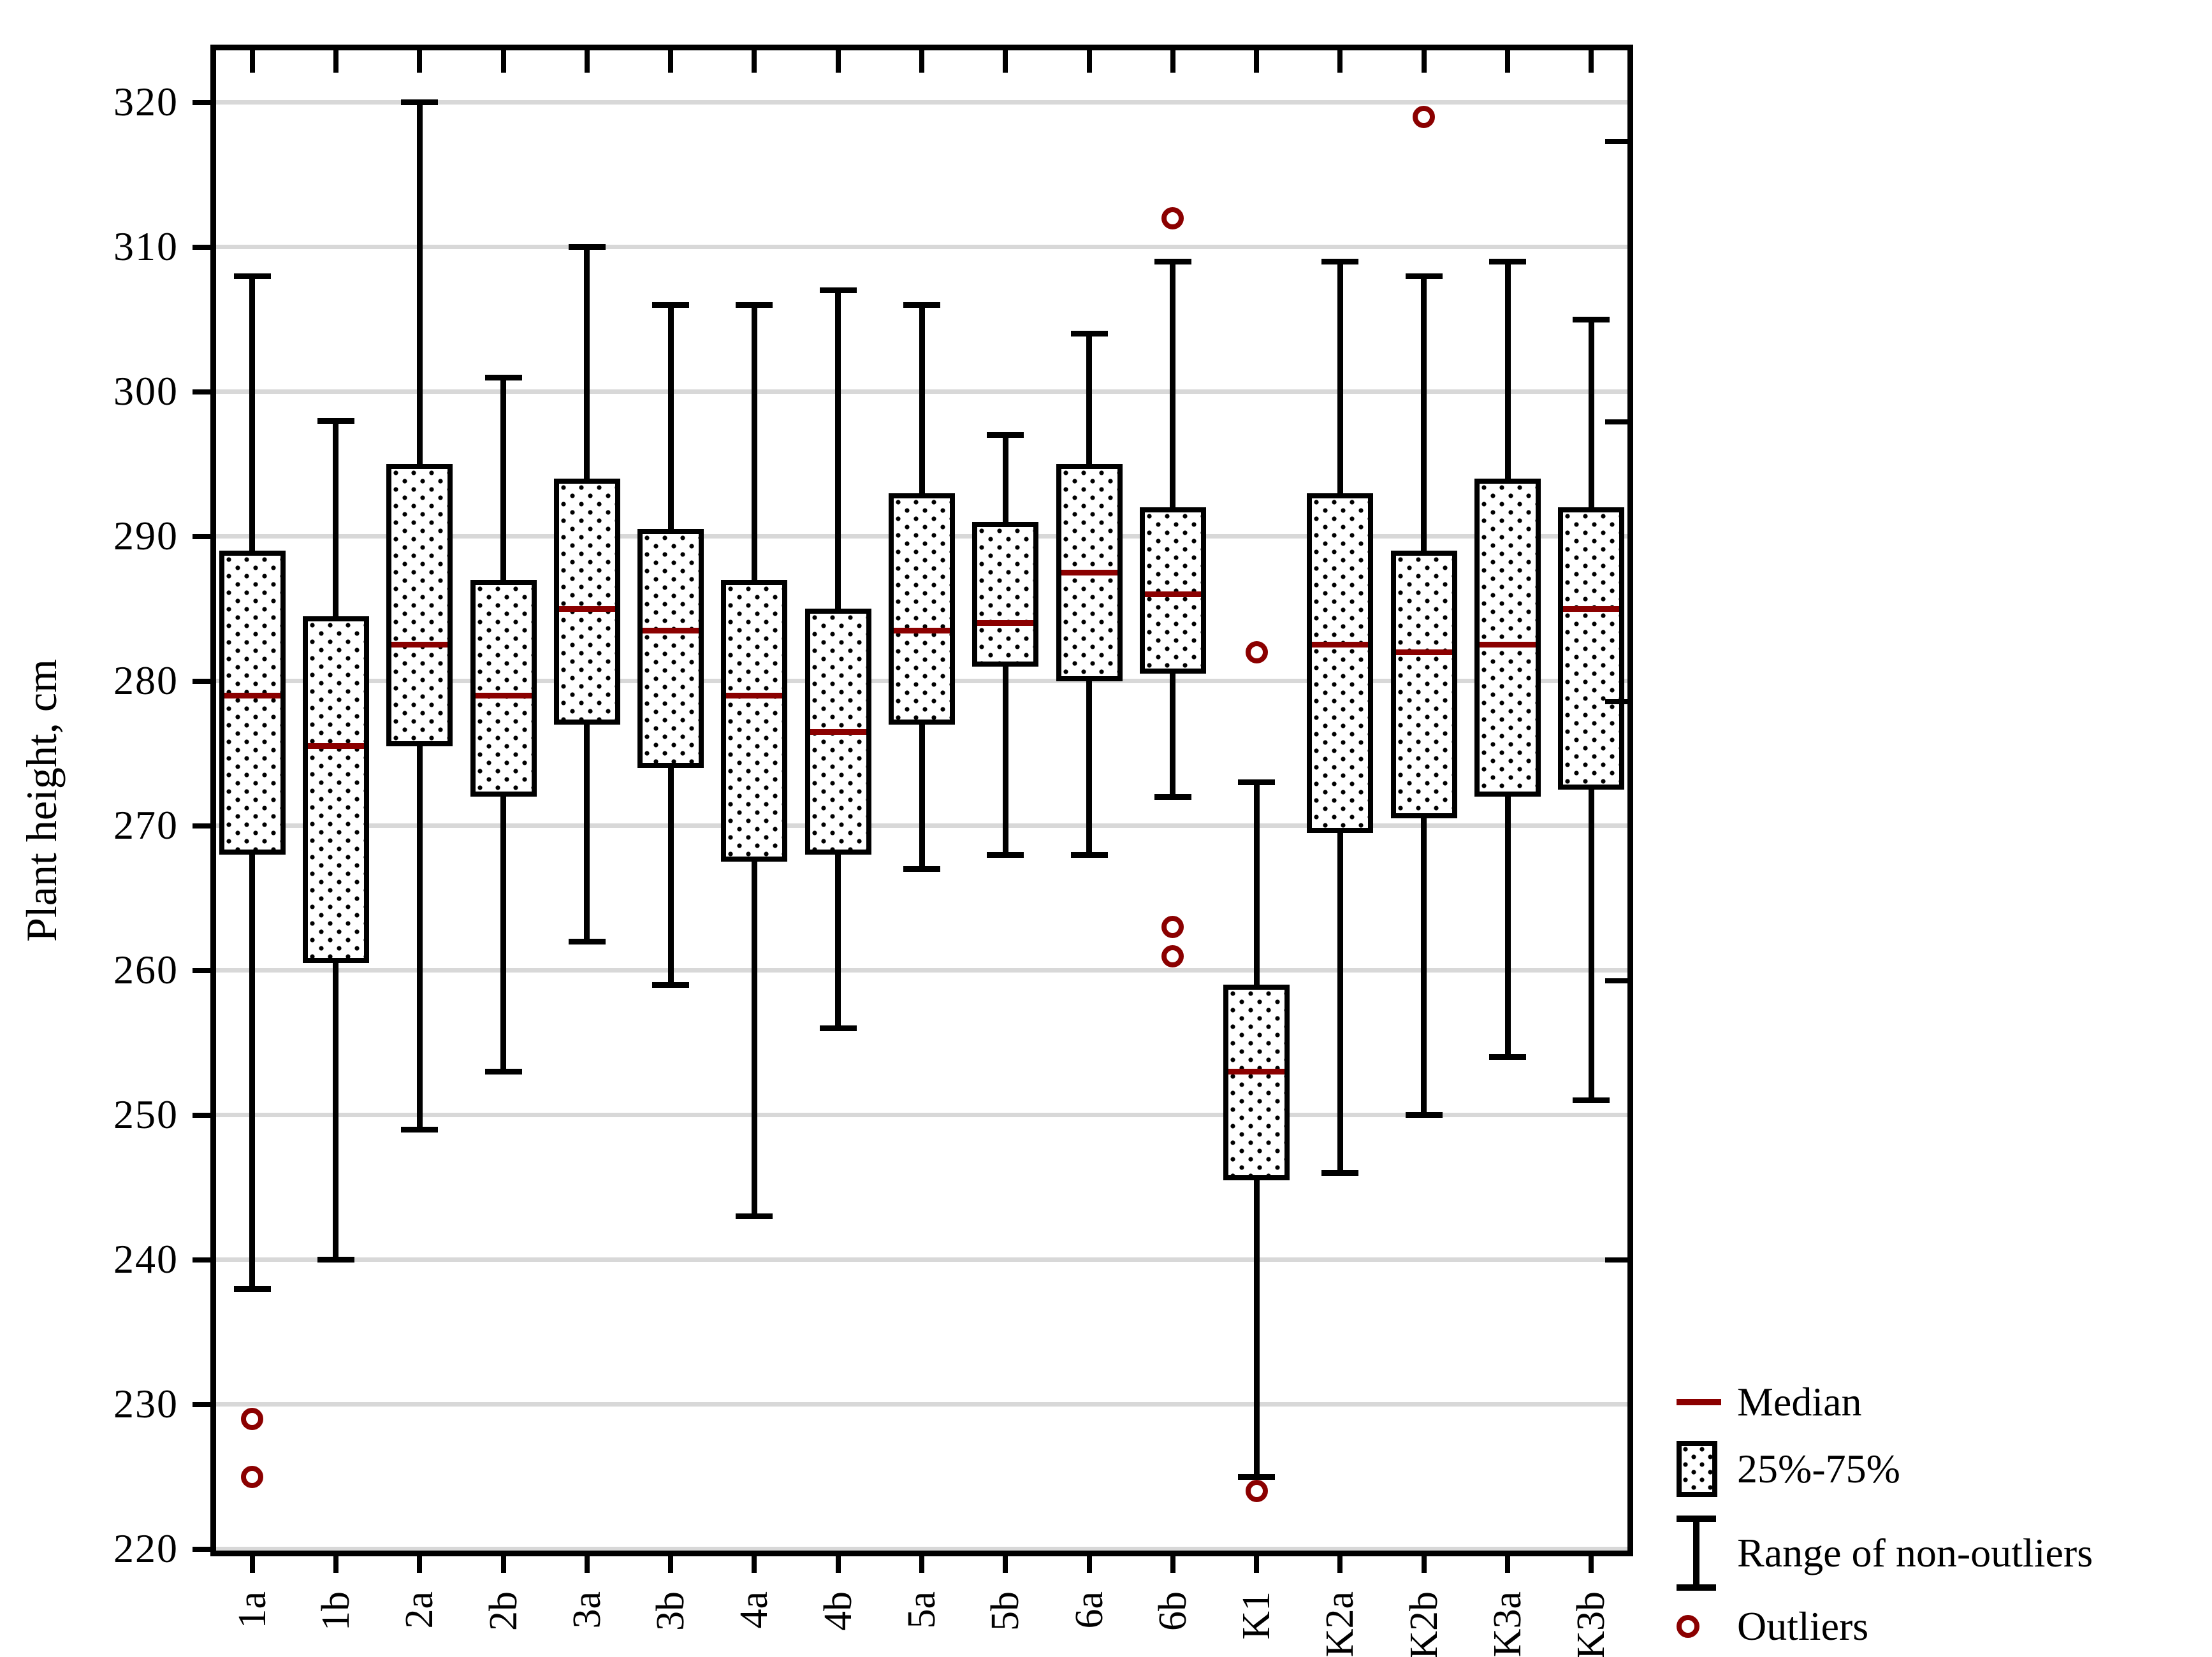 This screenshot has width=2212, height=1657. What do you see at coordinates (1915, 1553) in the screenshot?
I see `legend-label-range: Range of non-outliers` at bounding box center [1915, 1553].